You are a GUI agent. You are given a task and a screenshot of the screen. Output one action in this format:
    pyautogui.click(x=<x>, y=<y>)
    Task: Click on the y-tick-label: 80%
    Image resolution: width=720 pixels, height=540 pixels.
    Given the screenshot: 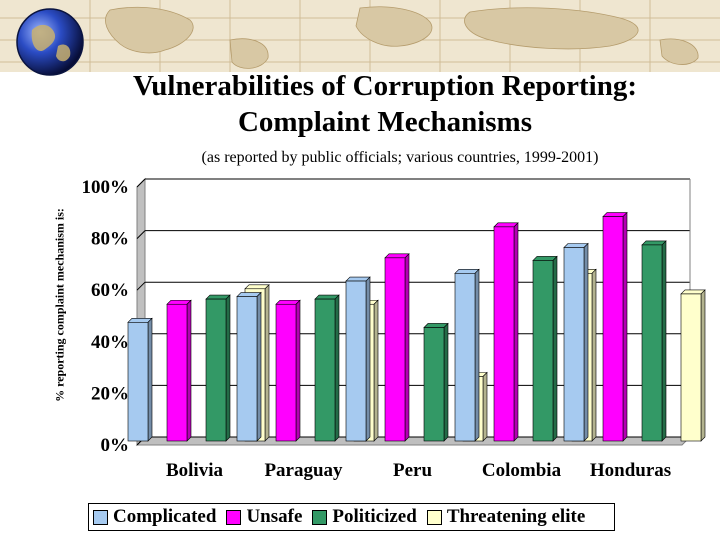 What is the action you would take?
    pyautogui.click(x=110, y=239)
    